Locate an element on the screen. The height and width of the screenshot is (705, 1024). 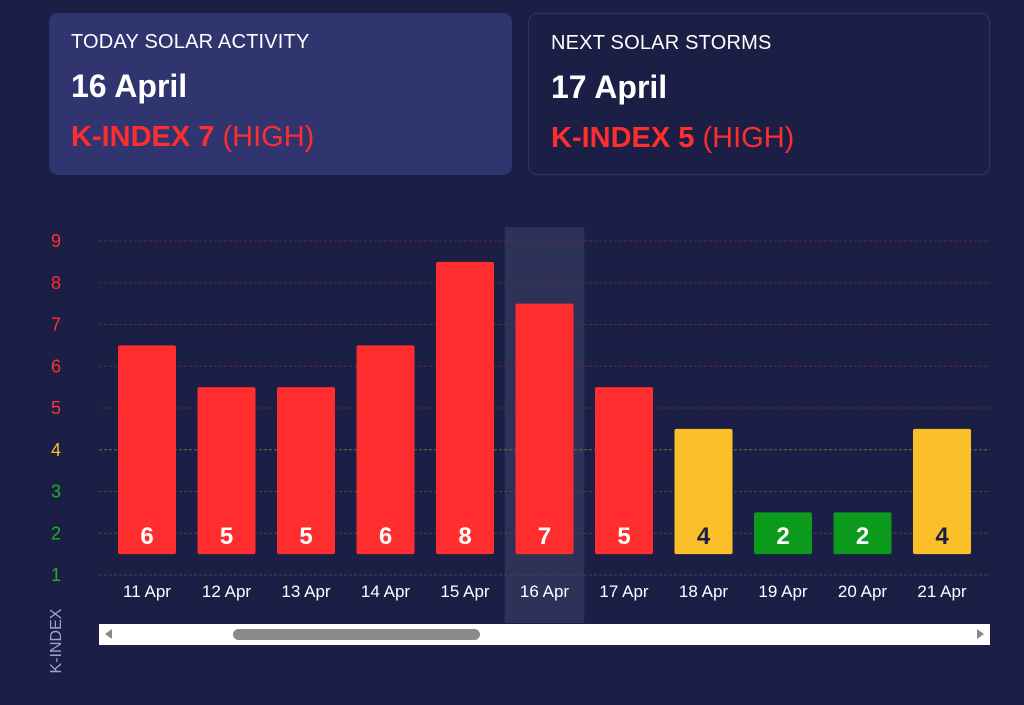
scroll-right-arrow-icon is located at coordinates (980, 634).